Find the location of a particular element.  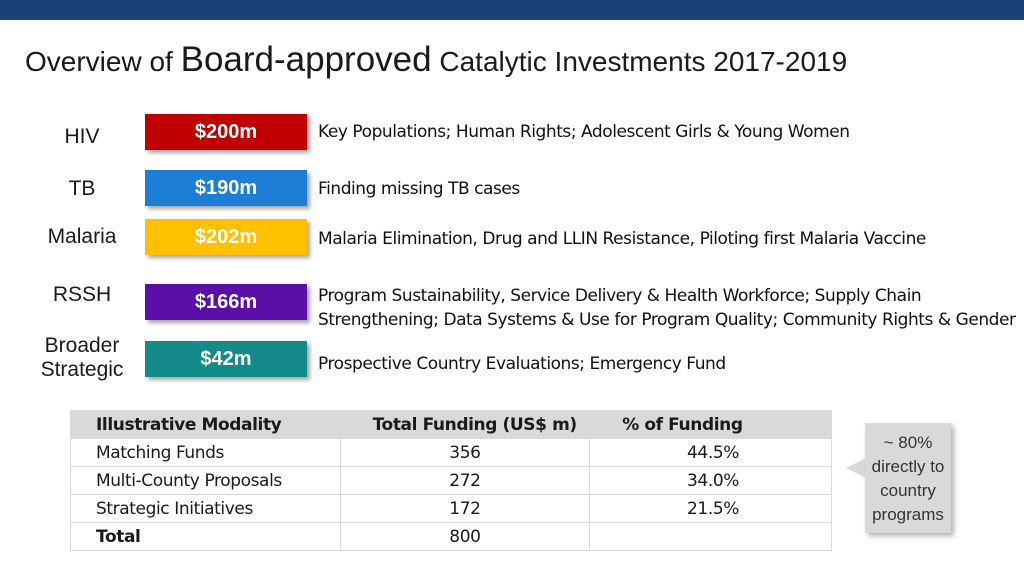

callout-line-1: ~ 80% is located at coordinates (908, 442).